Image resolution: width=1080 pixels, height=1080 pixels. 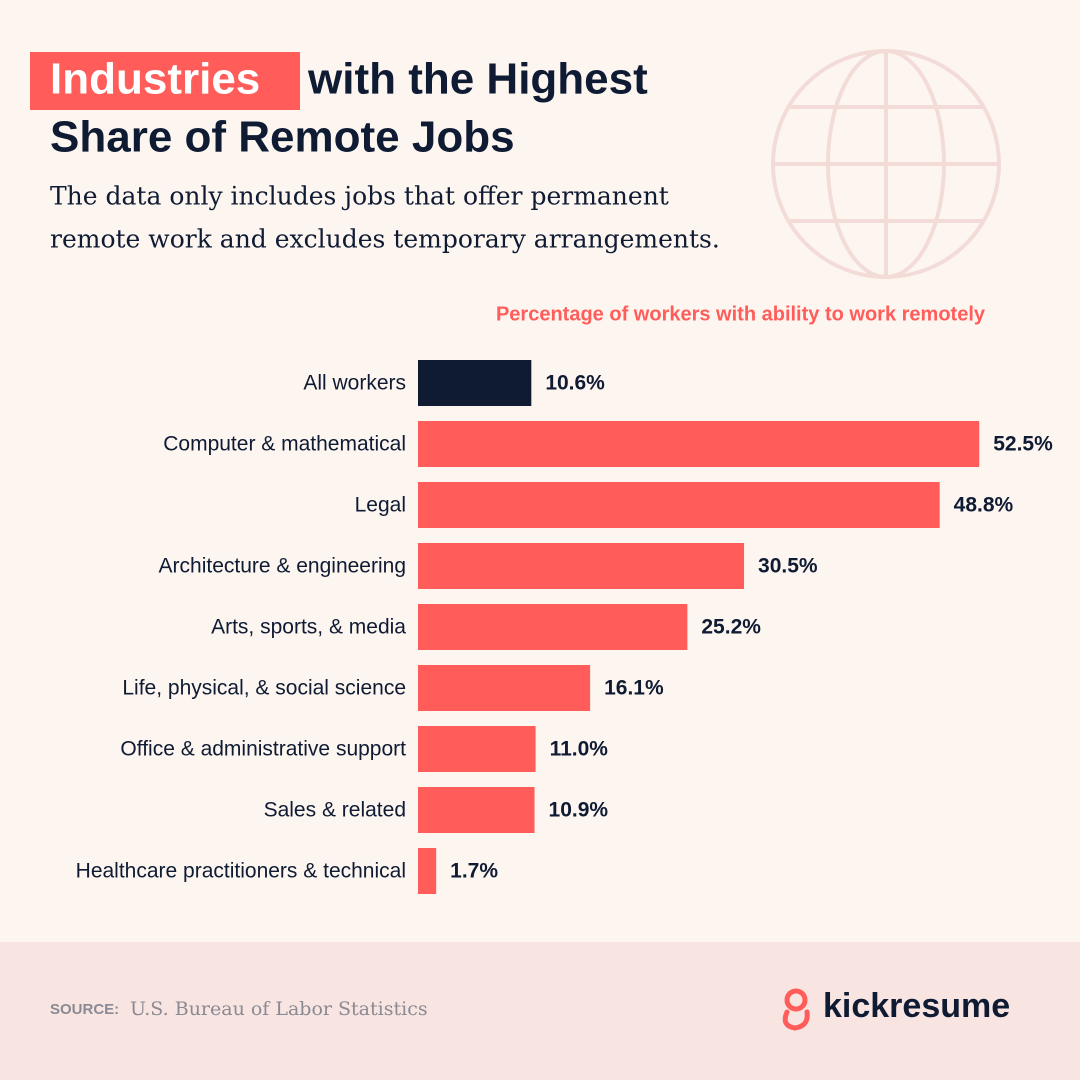 What do you see at coordinates (282, 137) in the screenshot?
I see `title-line: Share of Remote Jobs` at bounding box center [282, 137].